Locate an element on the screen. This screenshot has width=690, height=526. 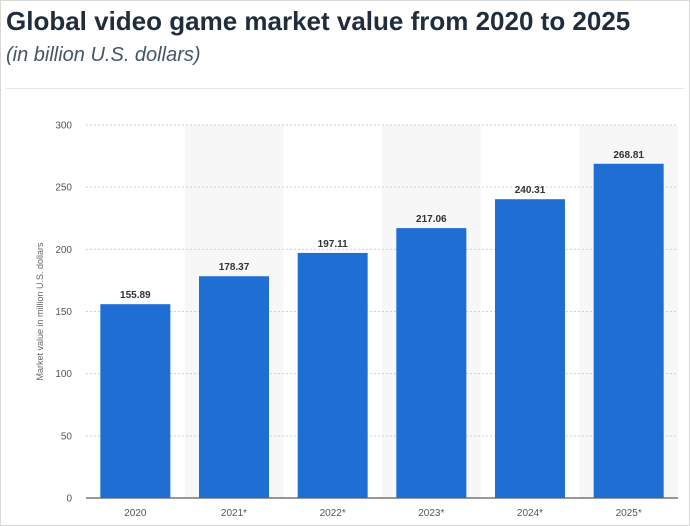
x-tick-label: 2021* is located at coordinates (234, 513).